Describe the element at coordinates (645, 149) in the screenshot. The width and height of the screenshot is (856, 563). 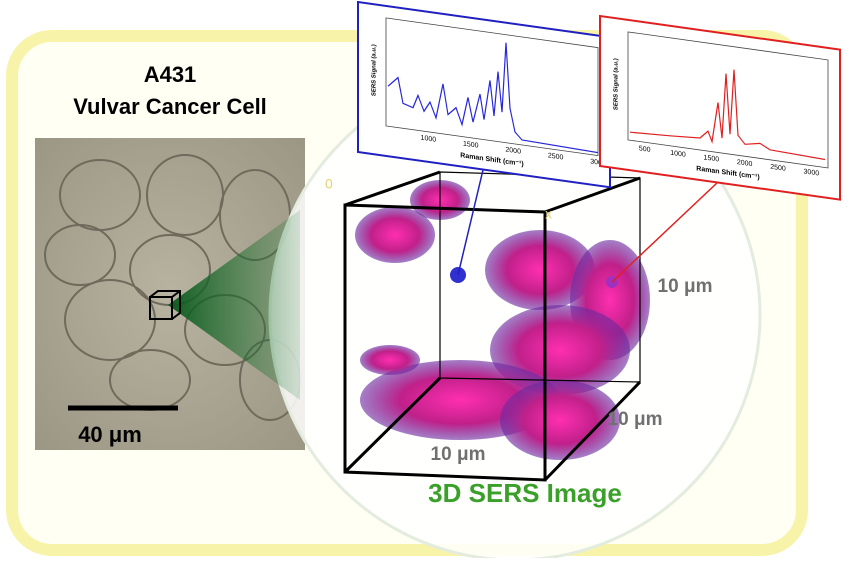
I see `x-tick-label: 500` at that location.